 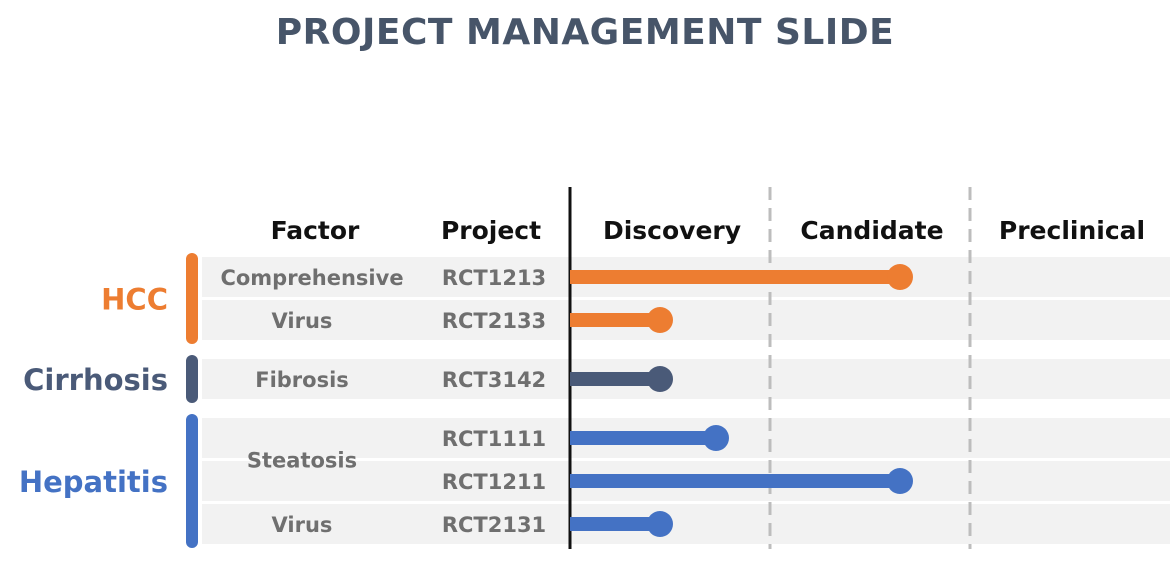 I want to click on stage-header: Preclinical, so click(x=1072, y=230).